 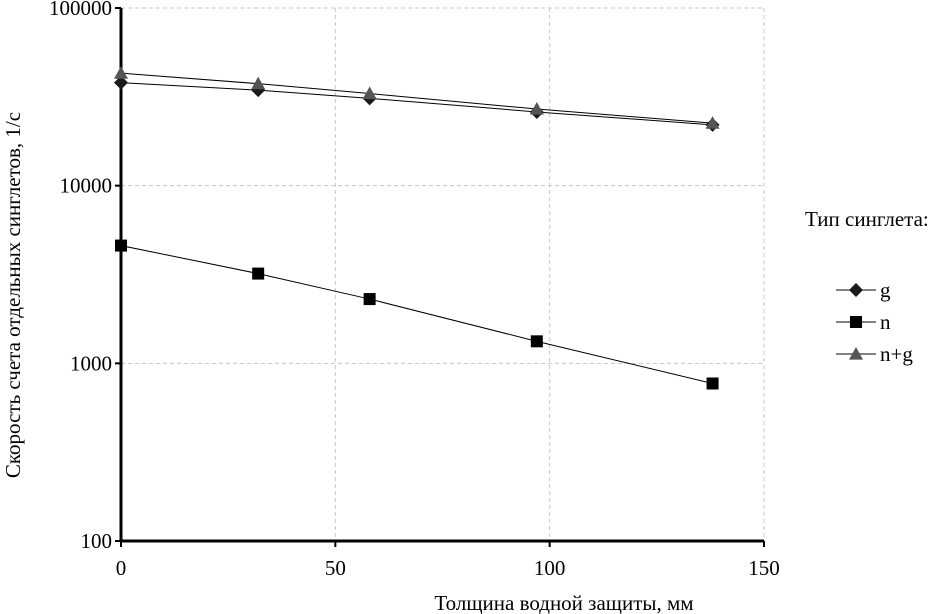 What do you see at coordinates (863, 290) in the screenshot?
I see `legend-item: g` at bounding box center [863, 290].